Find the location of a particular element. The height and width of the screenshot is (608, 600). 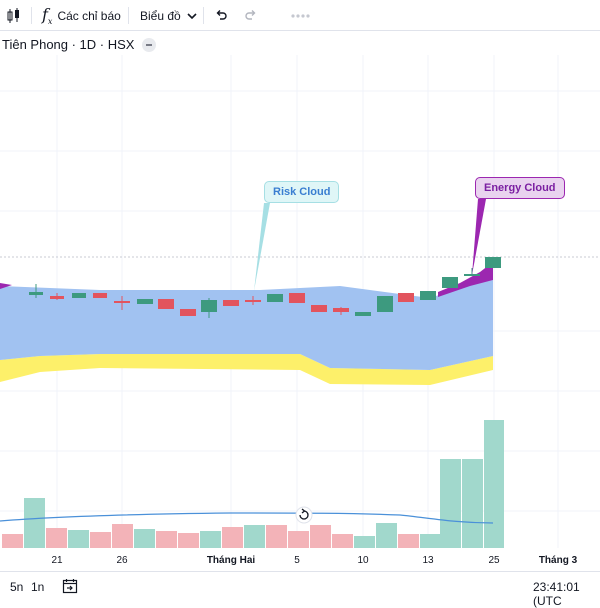

x-tick-label: 13 is located at coordinates (428, 560).